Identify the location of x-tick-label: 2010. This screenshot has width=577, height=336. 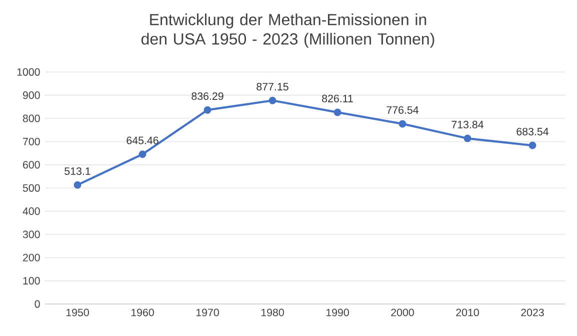
(467, 312).